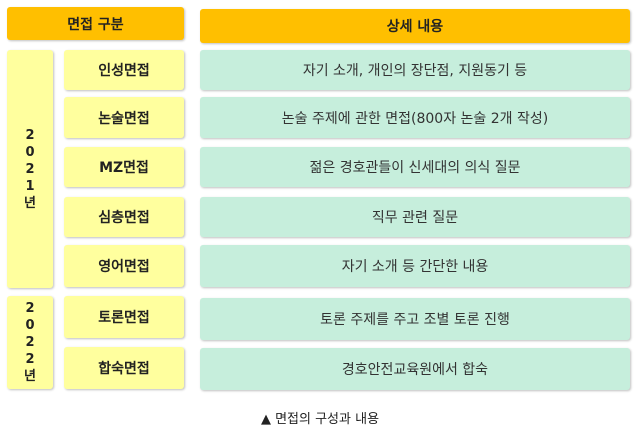 This screenshot has width=640, height=434. What do you see at coordinates (415, 167) in the screenshot?
I see `interview-detail: 젊은 경호관들이 신세대의 의식 질문` at bounding box center [415, 167].